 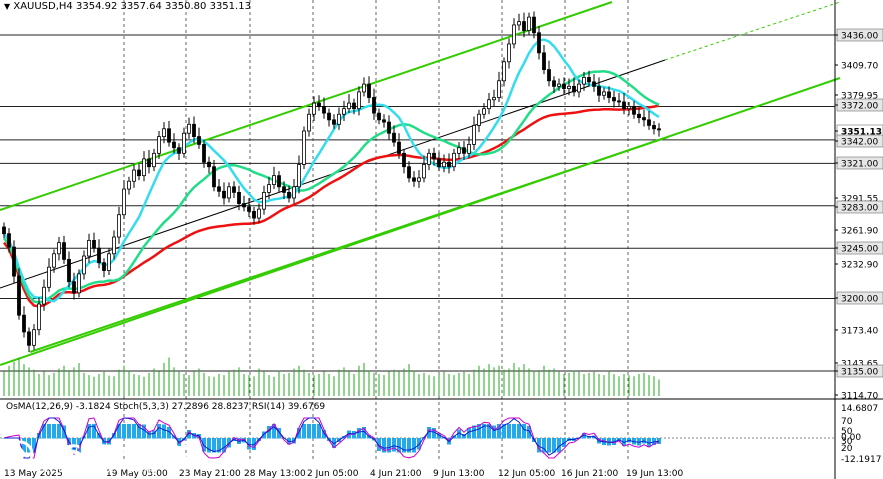 I want to click on logo-tagline: Instant Forex Trading, so click(x=100, y=468).